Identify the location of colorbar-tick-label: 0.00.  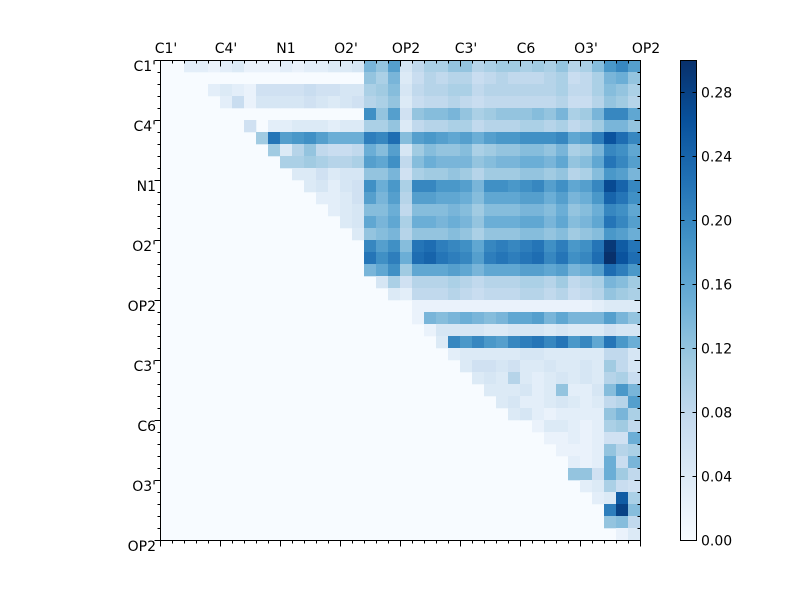
(716, 542).